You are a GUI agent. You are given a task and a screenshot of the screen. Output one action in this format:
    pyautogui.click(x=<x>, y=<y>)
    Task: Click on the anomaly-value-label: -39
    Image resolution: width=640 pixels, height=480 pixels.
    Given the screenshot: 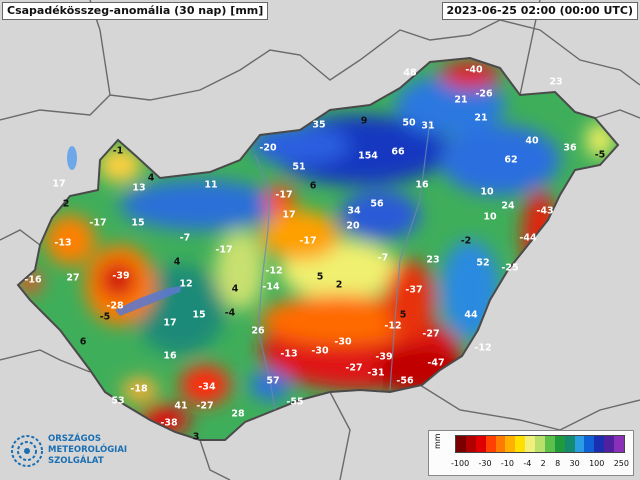 What is the action you would take?
    pyautogui.click(x=120, y=276)
    